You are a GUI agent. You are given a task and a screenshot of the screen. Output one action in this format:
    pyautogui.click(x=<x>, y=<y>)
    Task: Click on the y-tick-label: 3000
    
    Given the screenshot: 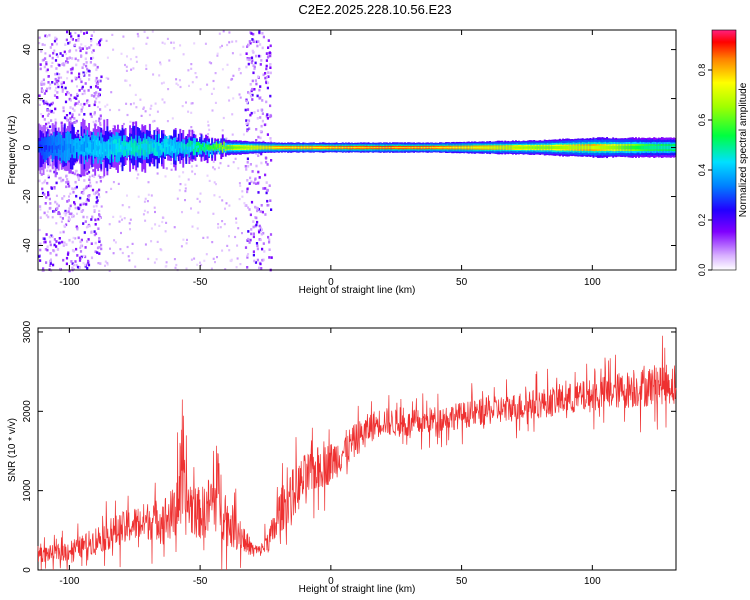 What is the action you would take?
    pyautogui.click(x=27, y=331)
    